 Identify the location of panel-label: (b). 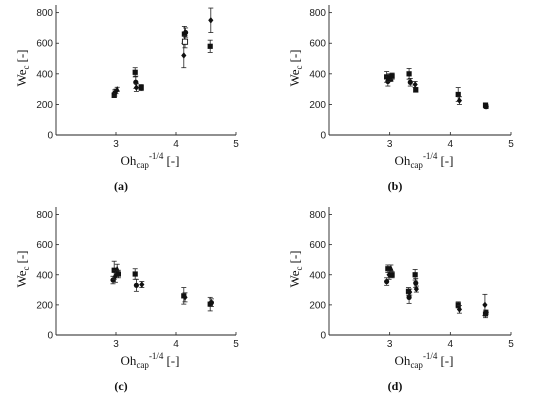
(395, 186).